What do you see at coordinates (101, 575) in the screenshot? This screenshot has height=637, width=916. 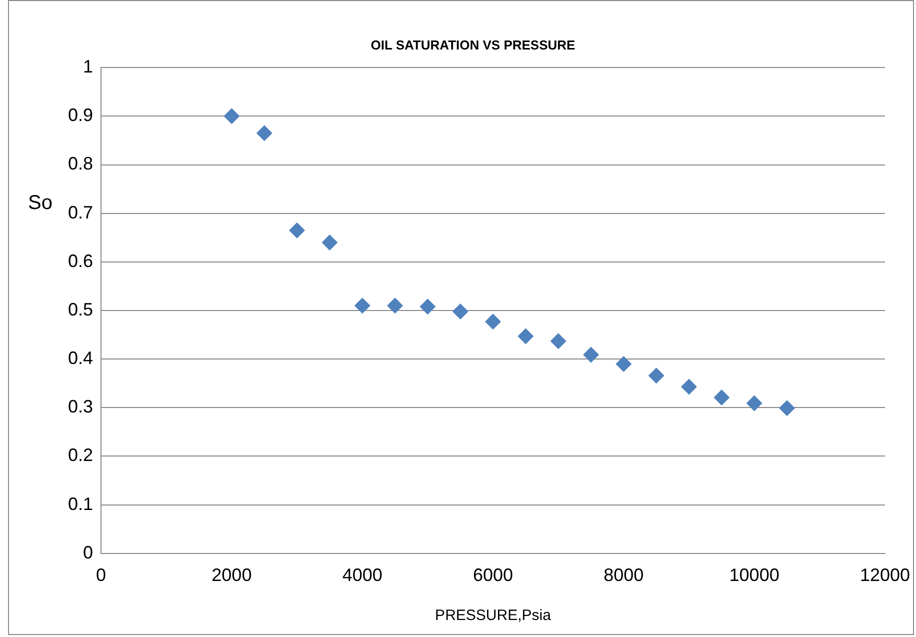 I see `x-tick-label: 0` at bounding box center [101, 575].